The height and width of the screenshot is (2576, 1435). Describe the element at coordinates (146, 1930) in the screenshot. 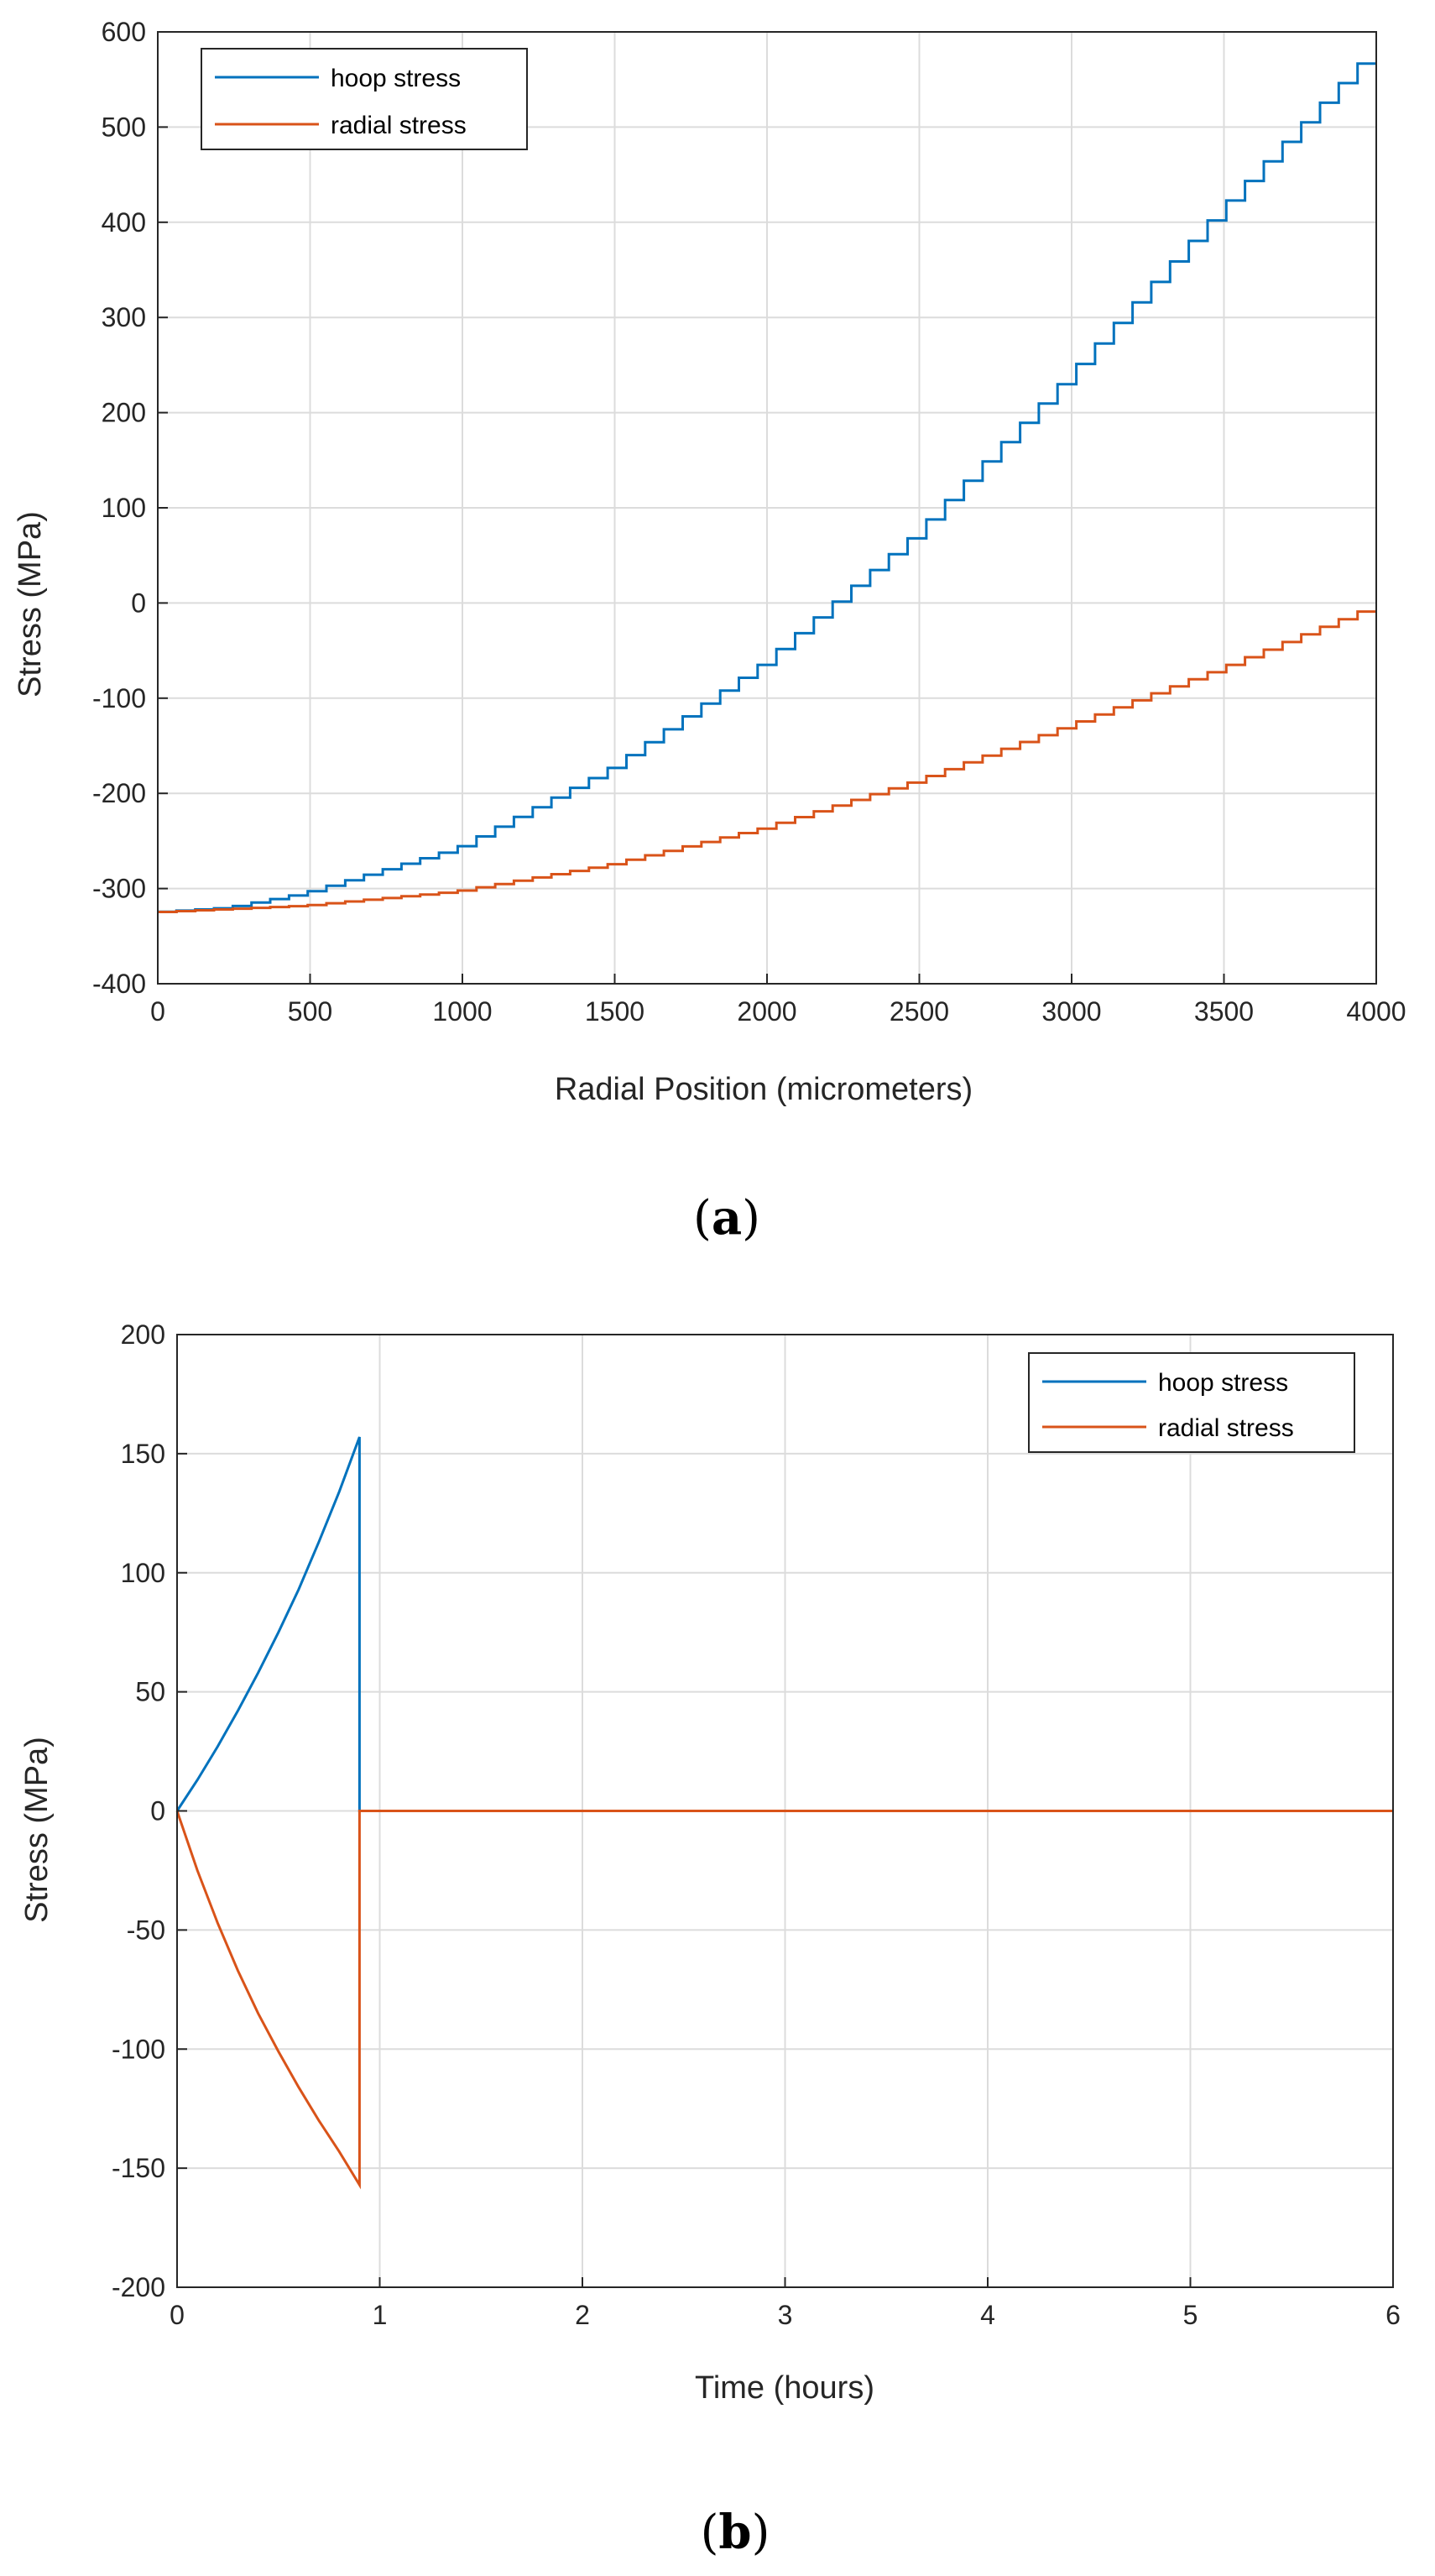

I see `y-tick-label: -50` at that location.